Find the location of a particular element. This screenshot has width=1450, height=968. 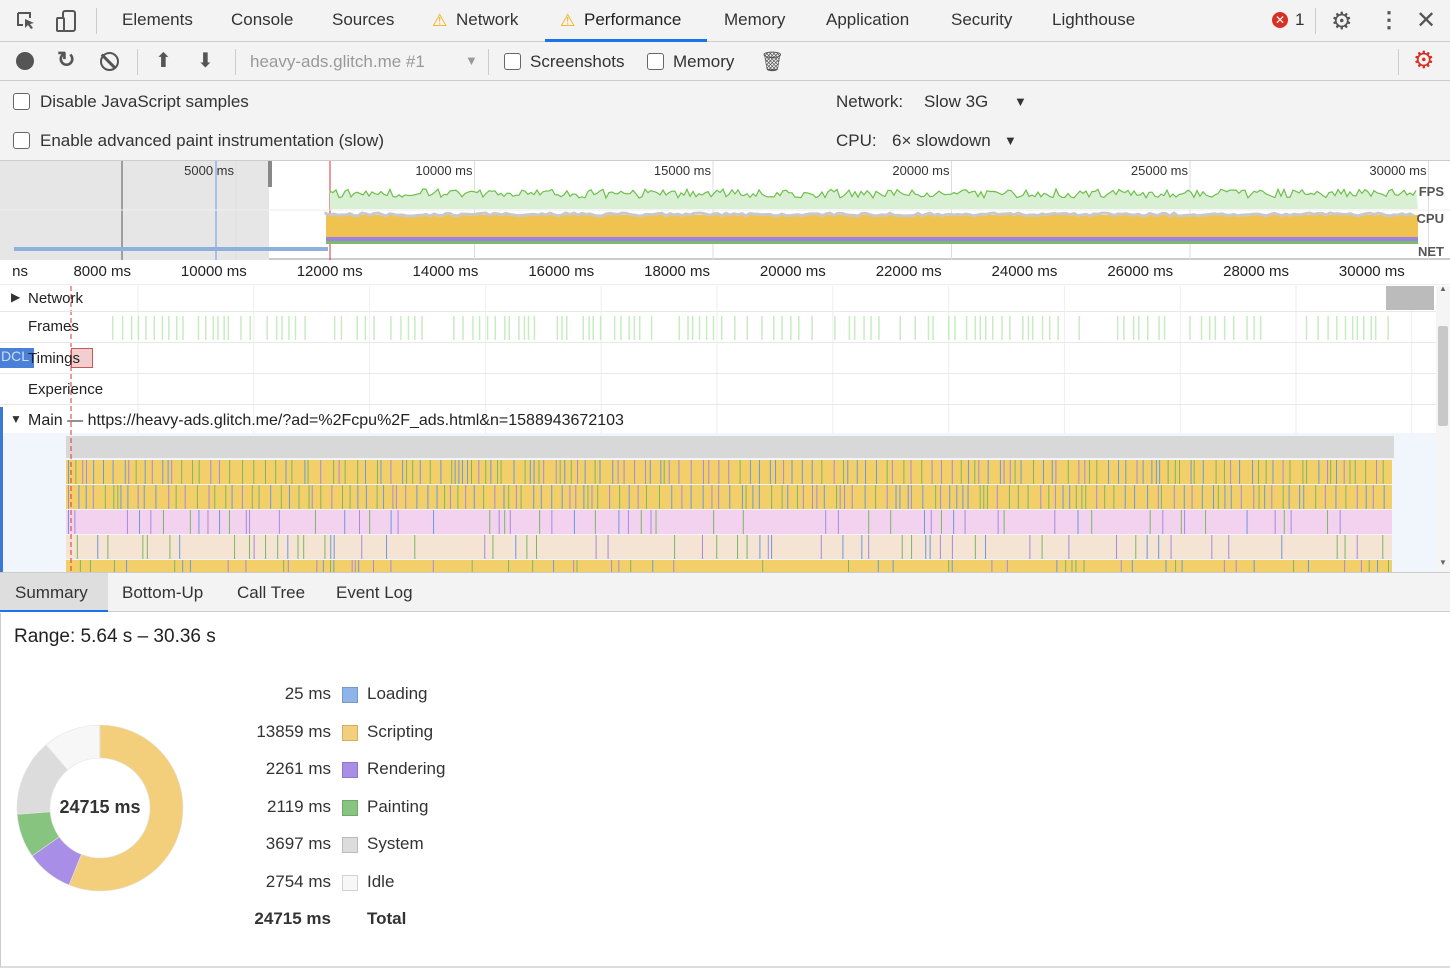

screenshots-label: Screenshots is located at coordinates (577, 62).